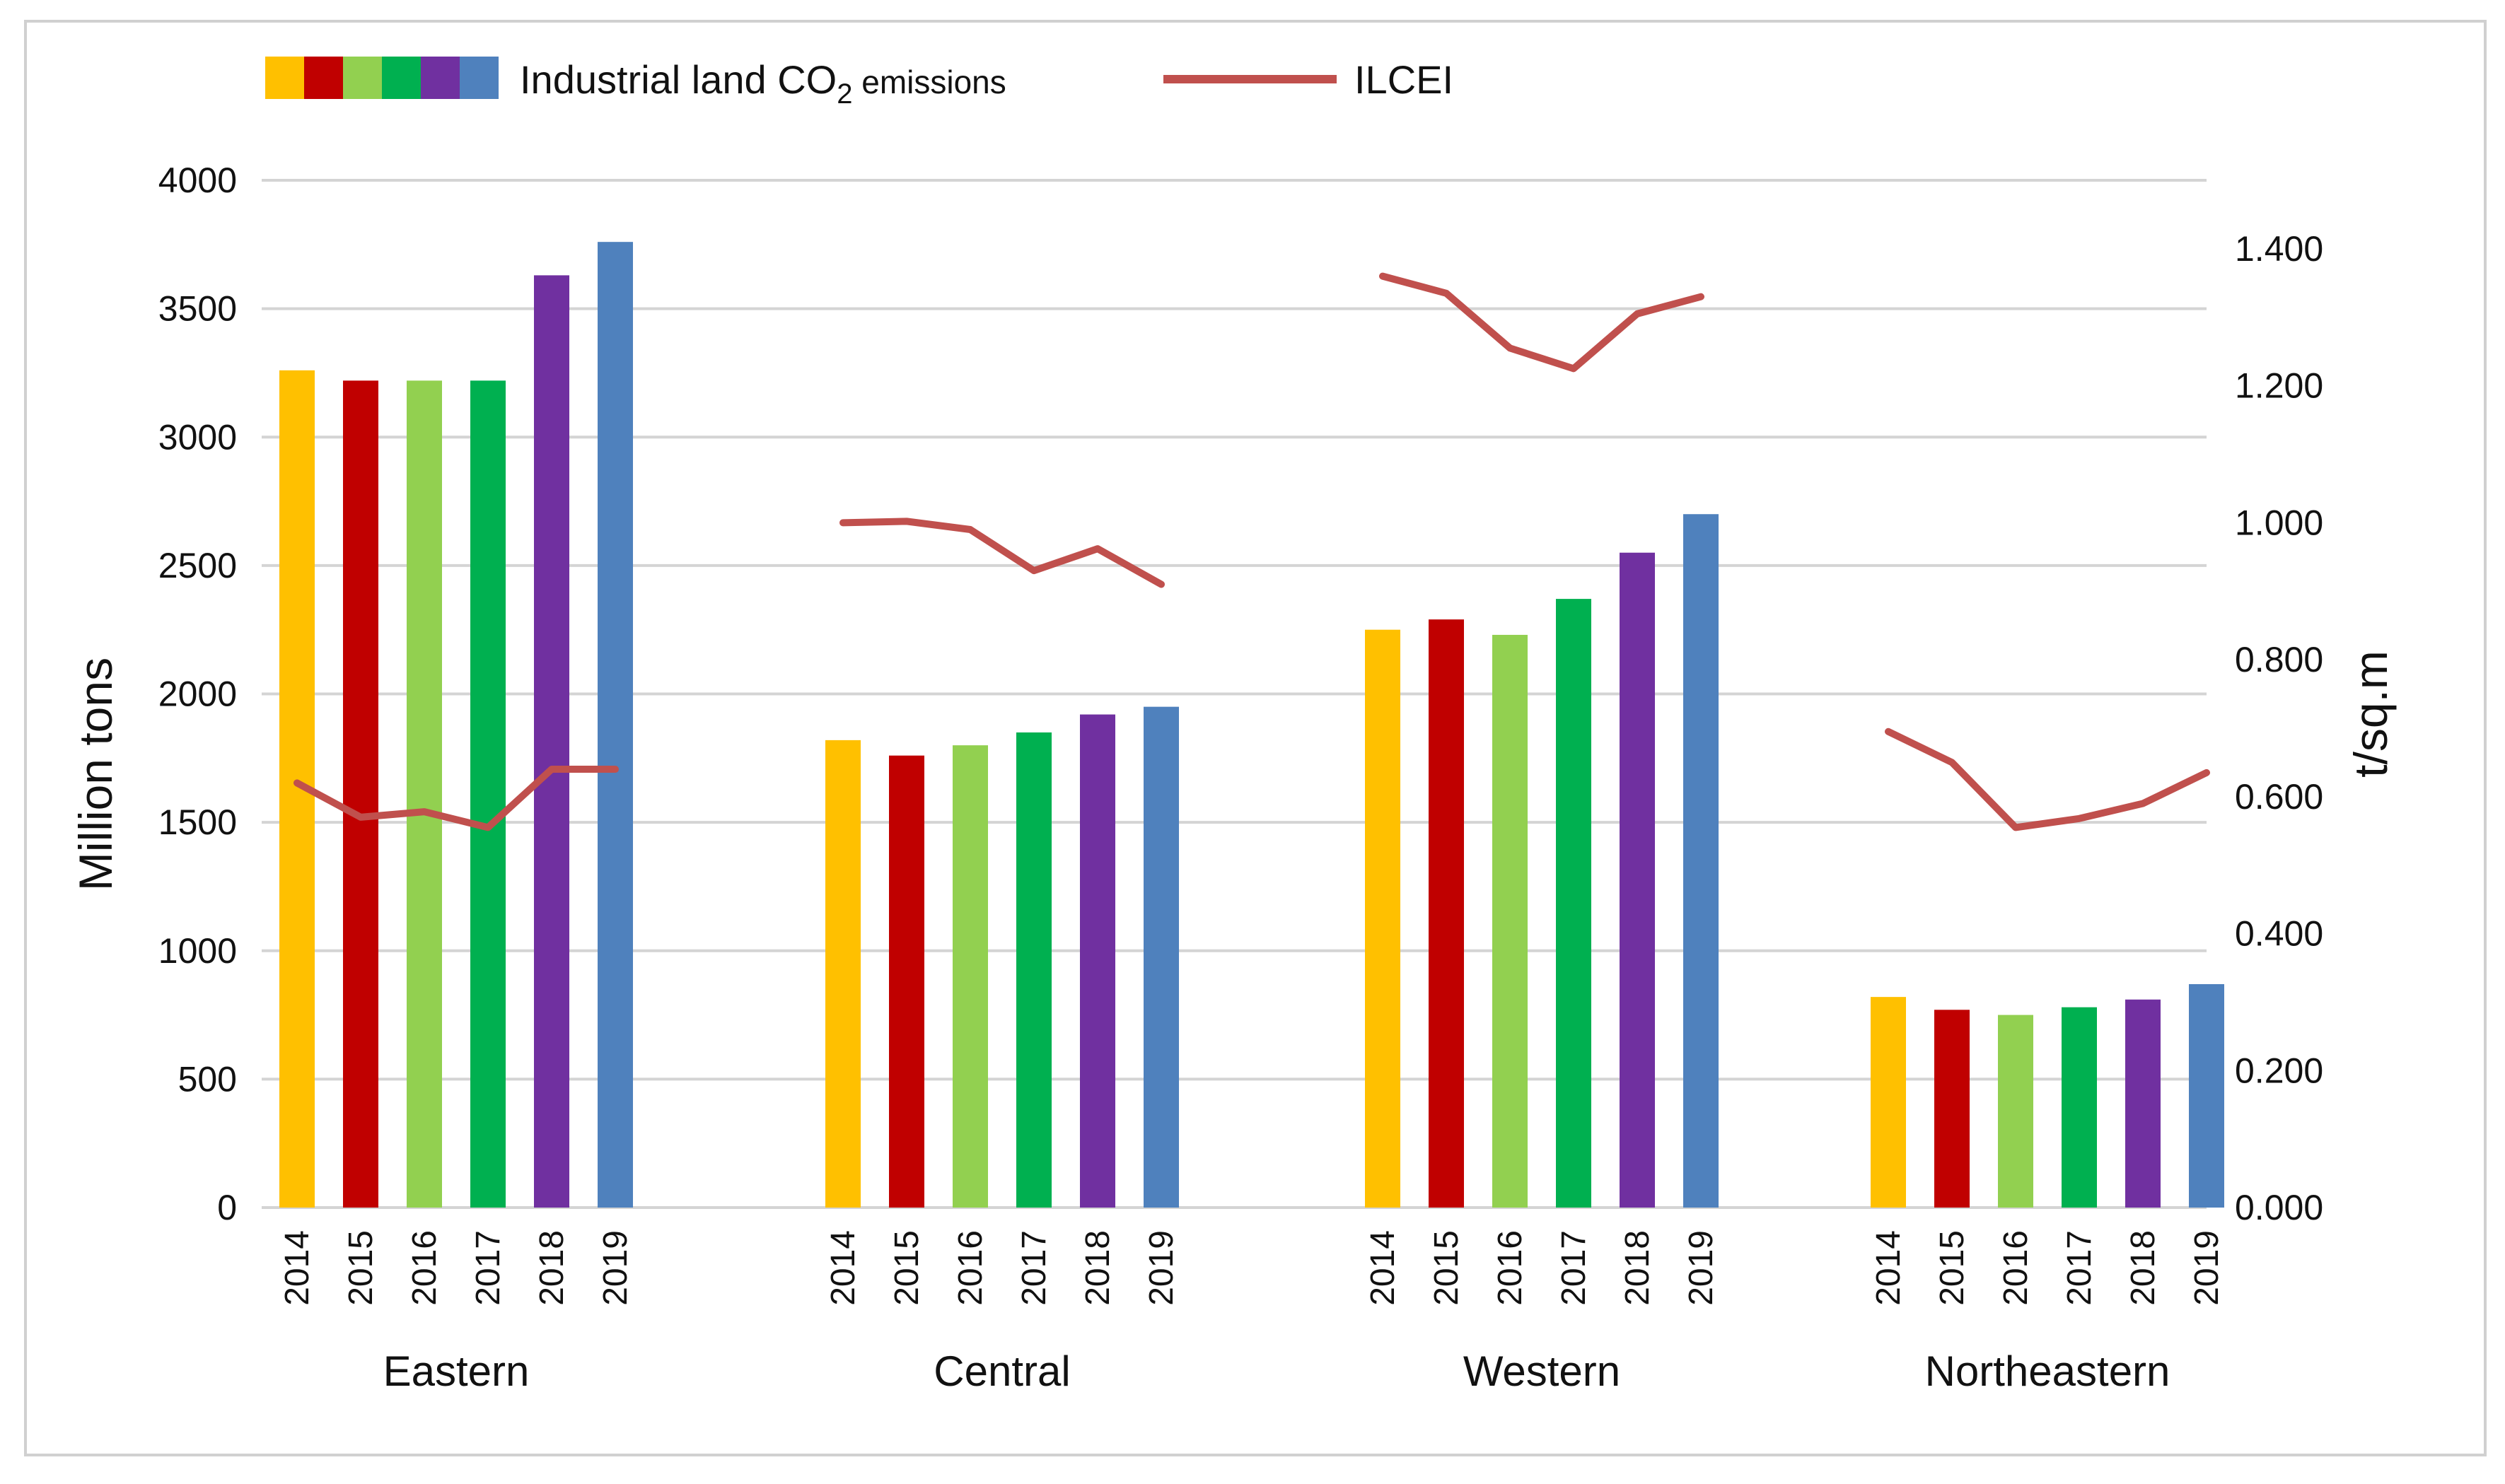 This screenshot has width=2505, height=1484. Describe the element at coordinates (1573, 904) in the screenshot. I see `bar-western-2017` at that location.